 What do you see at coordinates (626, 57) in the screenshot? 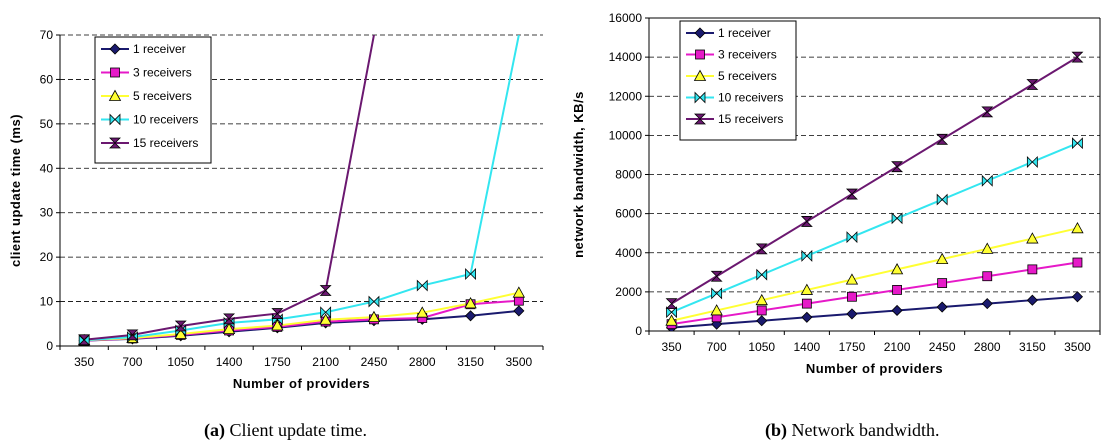
I see `y-tick-label: 14000` at bounding box center [626, 57].